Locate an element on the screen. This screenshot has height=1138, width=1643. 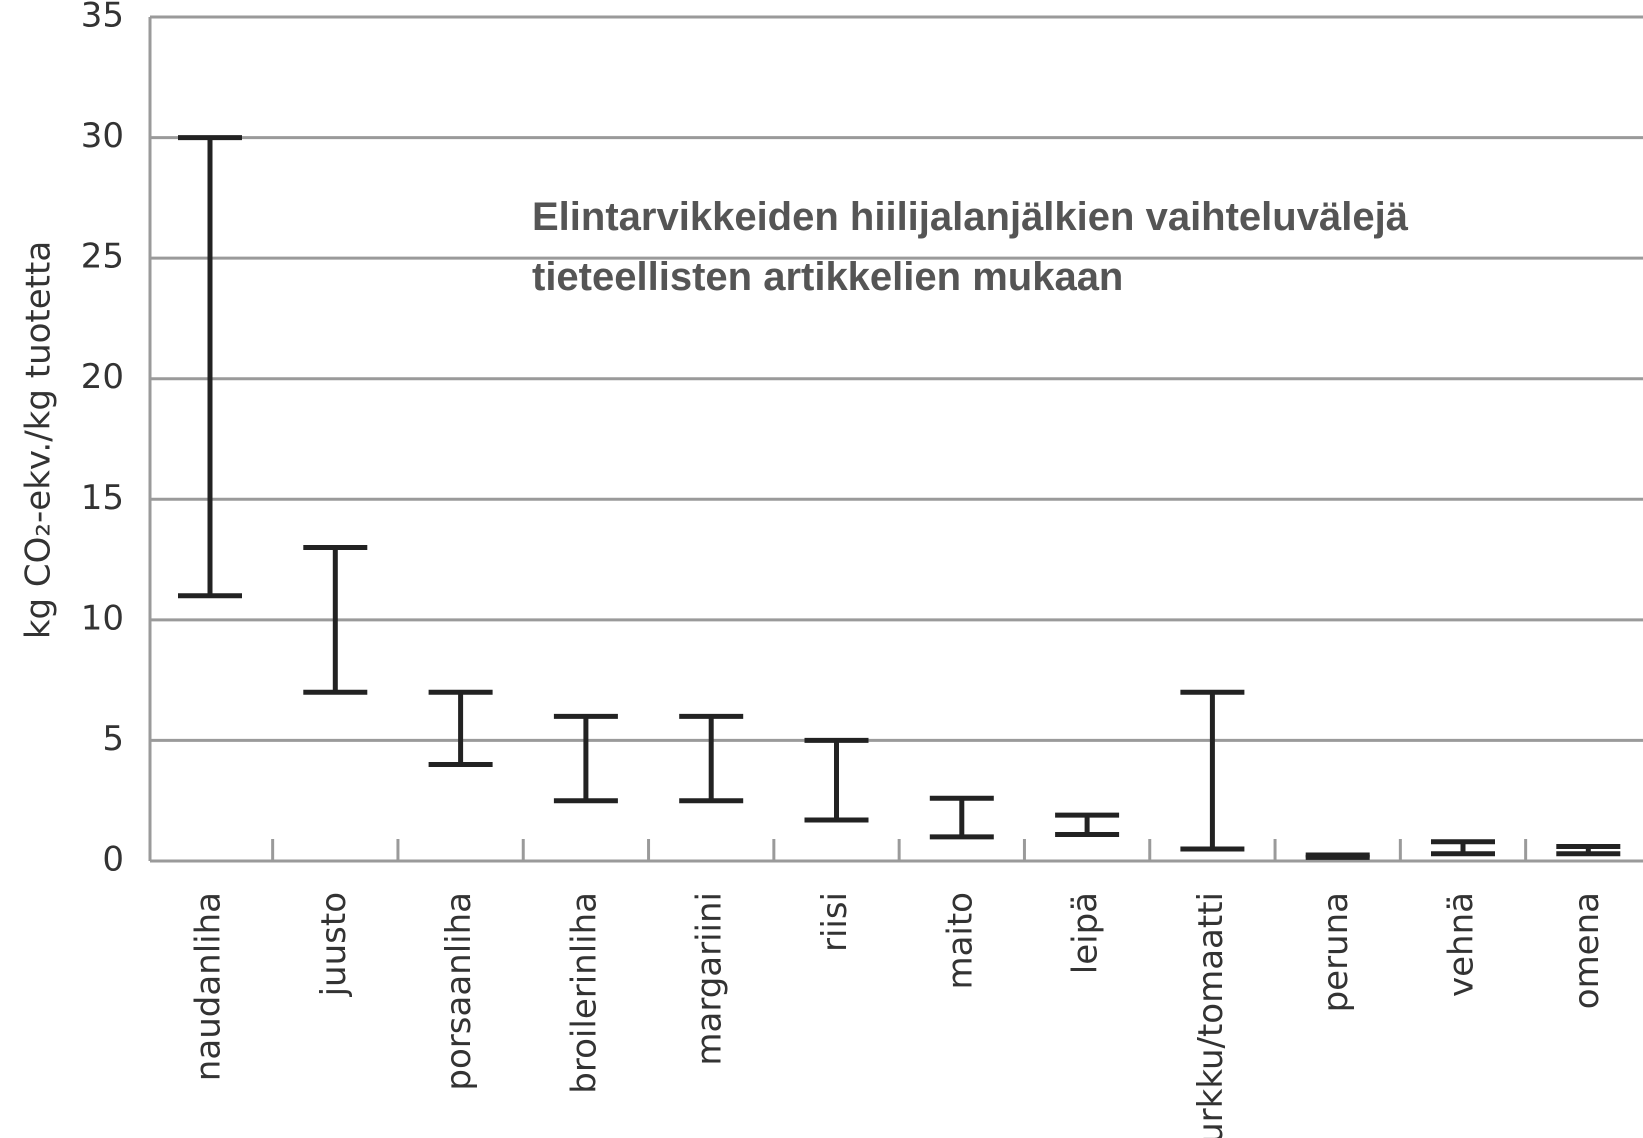
x-tick-label: porsaanliha is located at coordinates (459, 991).